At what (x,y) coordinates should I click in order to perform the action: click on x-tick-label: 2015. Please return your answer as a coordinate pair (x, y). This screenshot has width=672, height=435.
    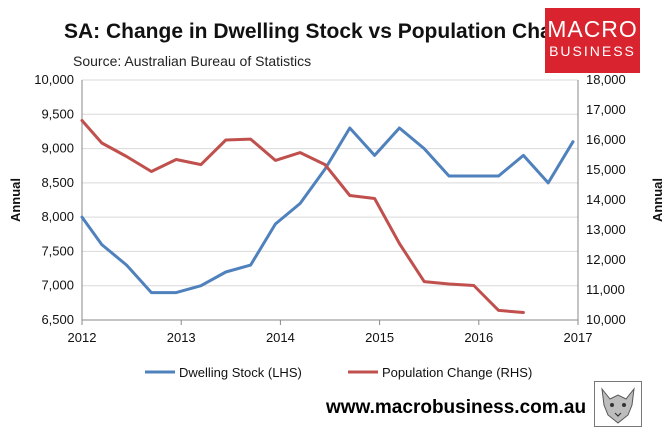
    Looking at the image, I should click on (379, 337).